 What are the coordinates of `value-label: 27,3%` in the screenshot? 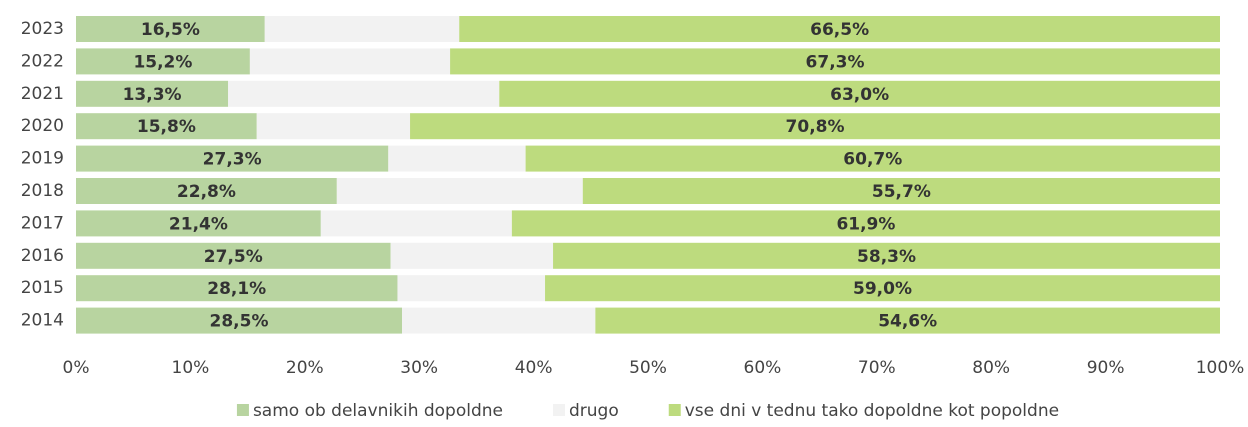 It's located at (232, 160).